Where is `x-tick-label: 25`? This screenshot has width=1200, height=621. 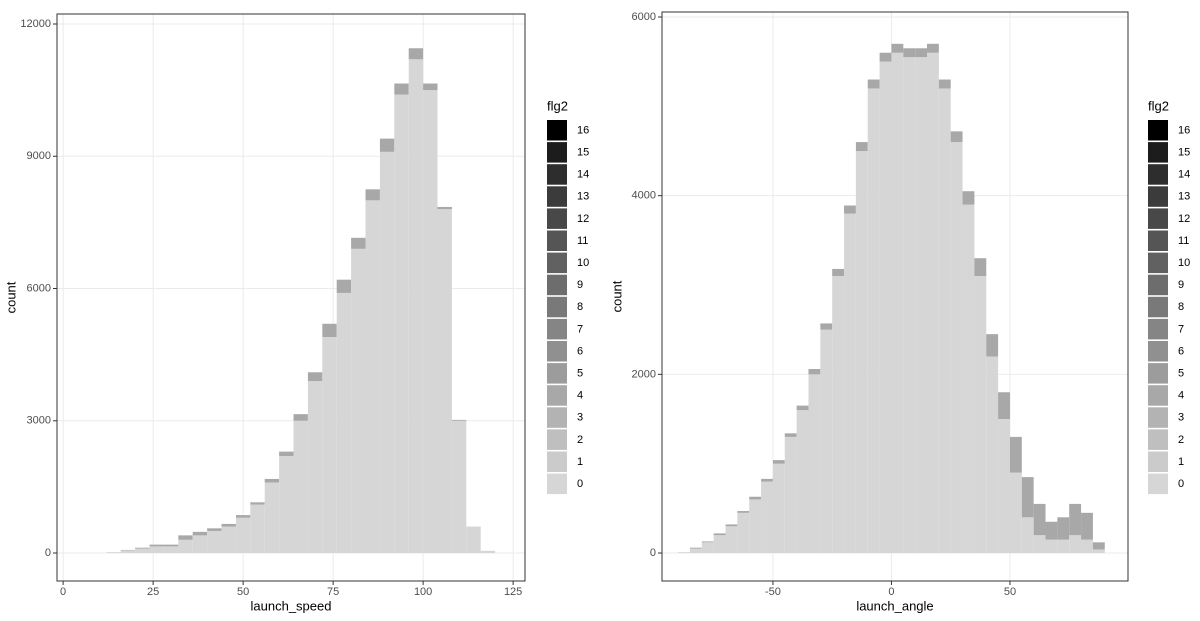
x-tick-label: 25 is located at coordinates (153, 592).